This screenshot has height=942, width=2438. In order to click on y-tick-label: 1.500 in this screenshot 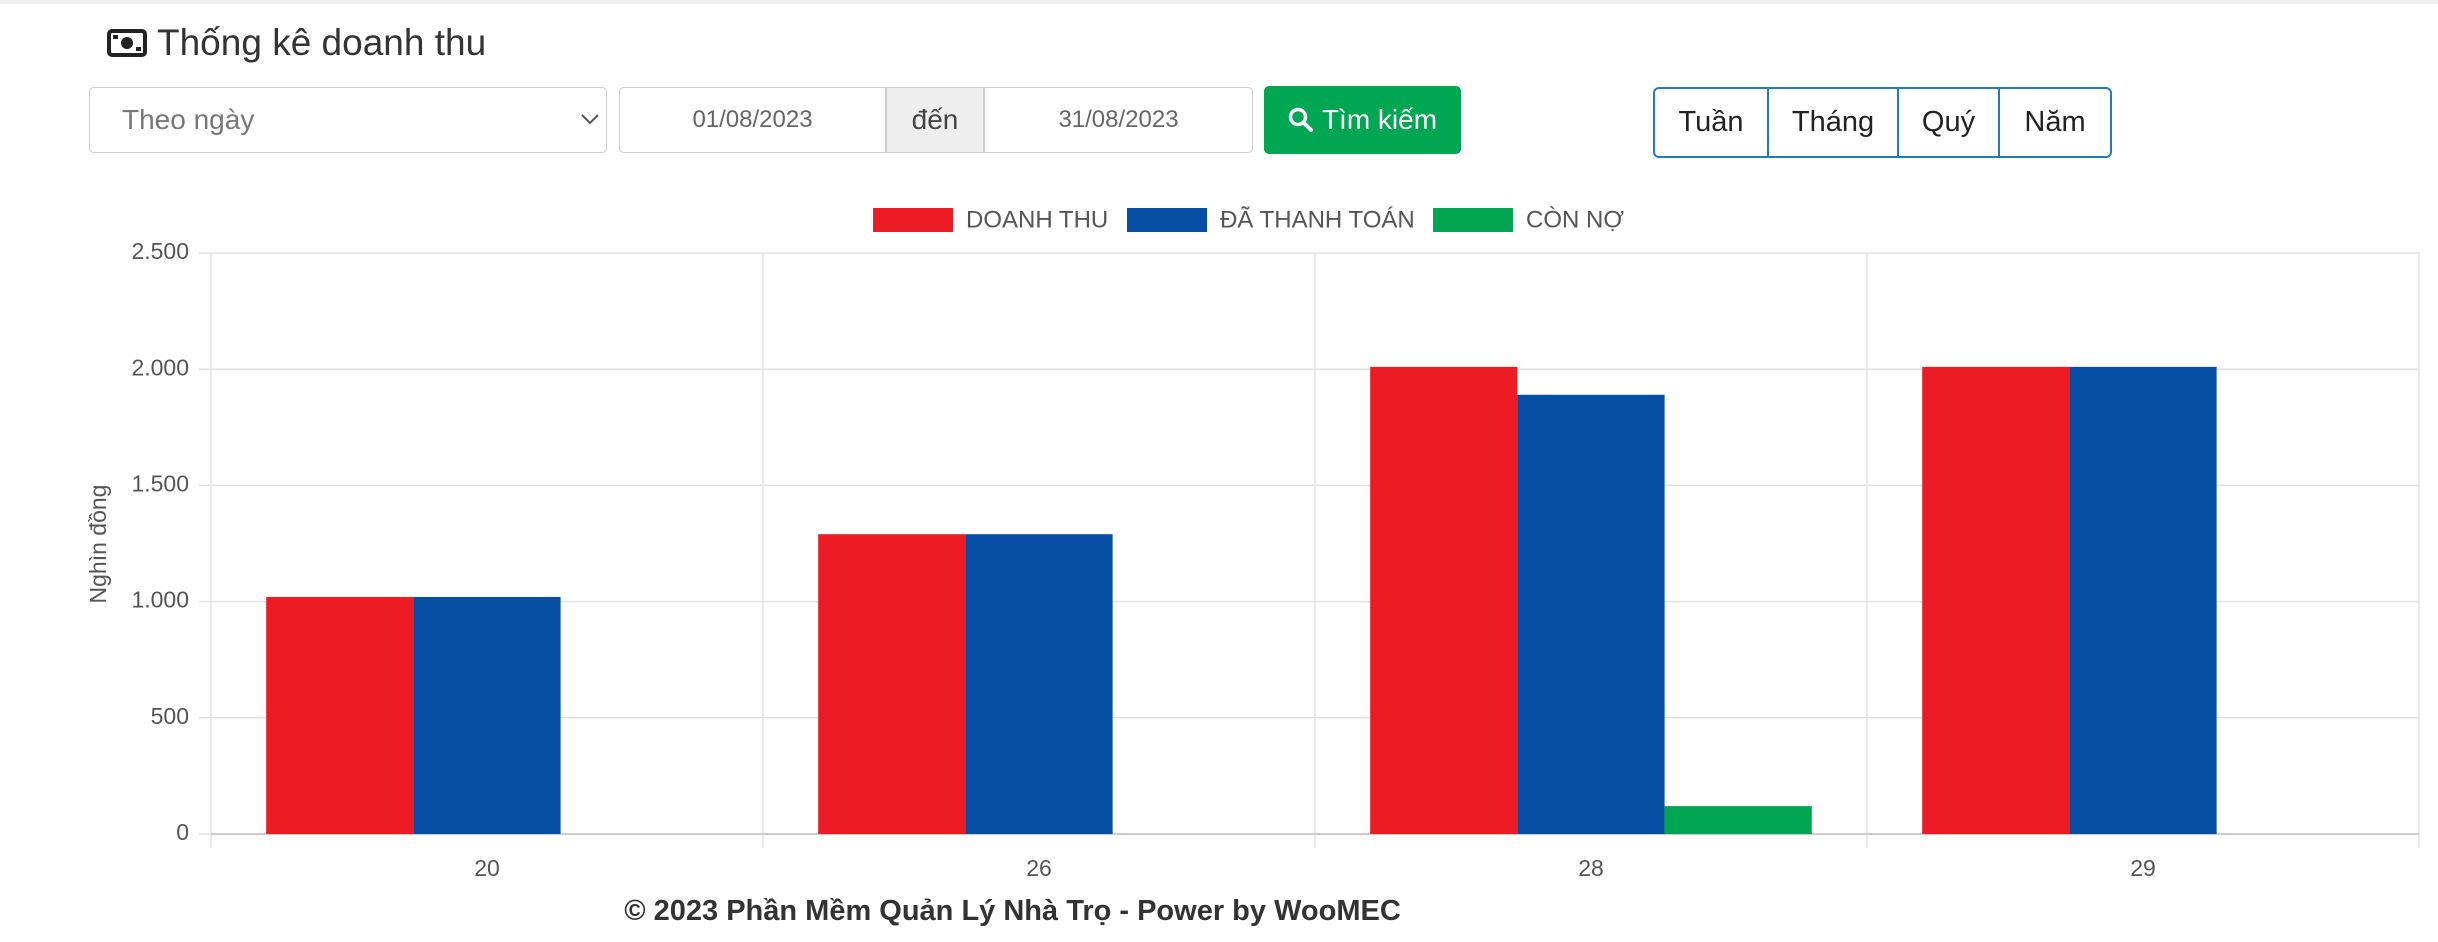, I will do `click(160, 483)`.